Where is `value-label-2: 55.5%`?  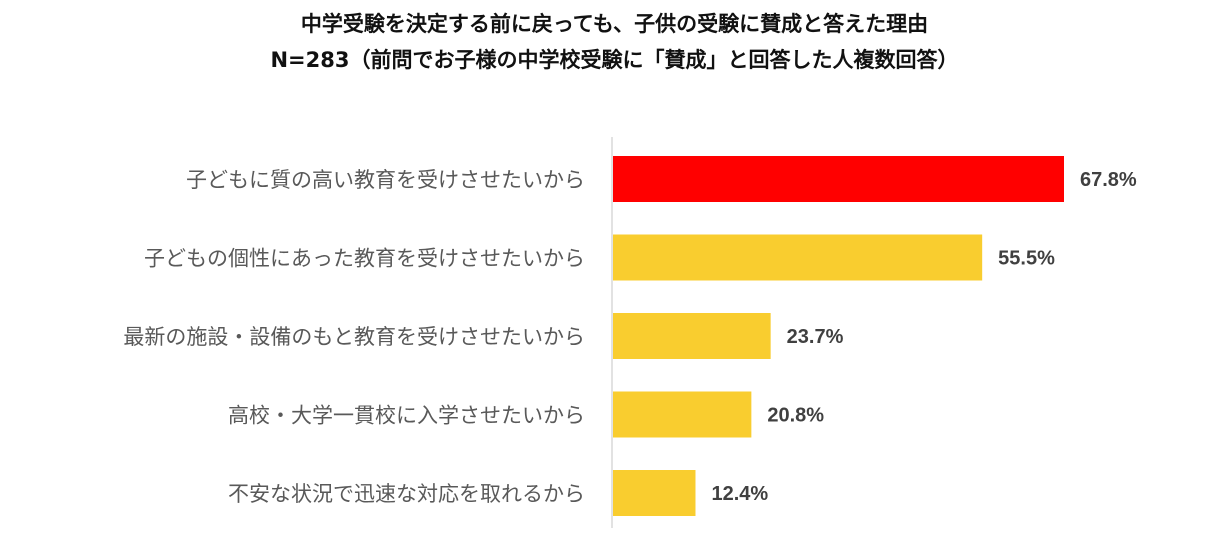 value-label-2: 55.5% is located at coordinates (1026, 259).